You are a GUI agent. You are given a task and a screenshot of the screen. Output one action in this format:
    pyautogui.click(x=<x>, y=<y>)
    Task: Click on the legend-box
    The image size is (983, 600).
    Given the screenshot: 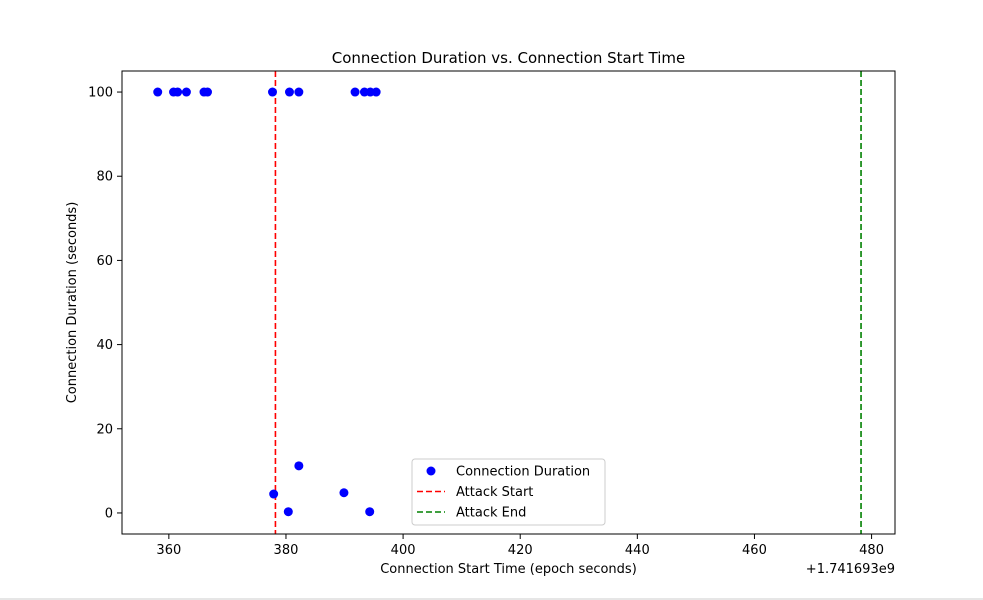 What is the action you would take?
    pyautogui.click(x=508, y=492)
    